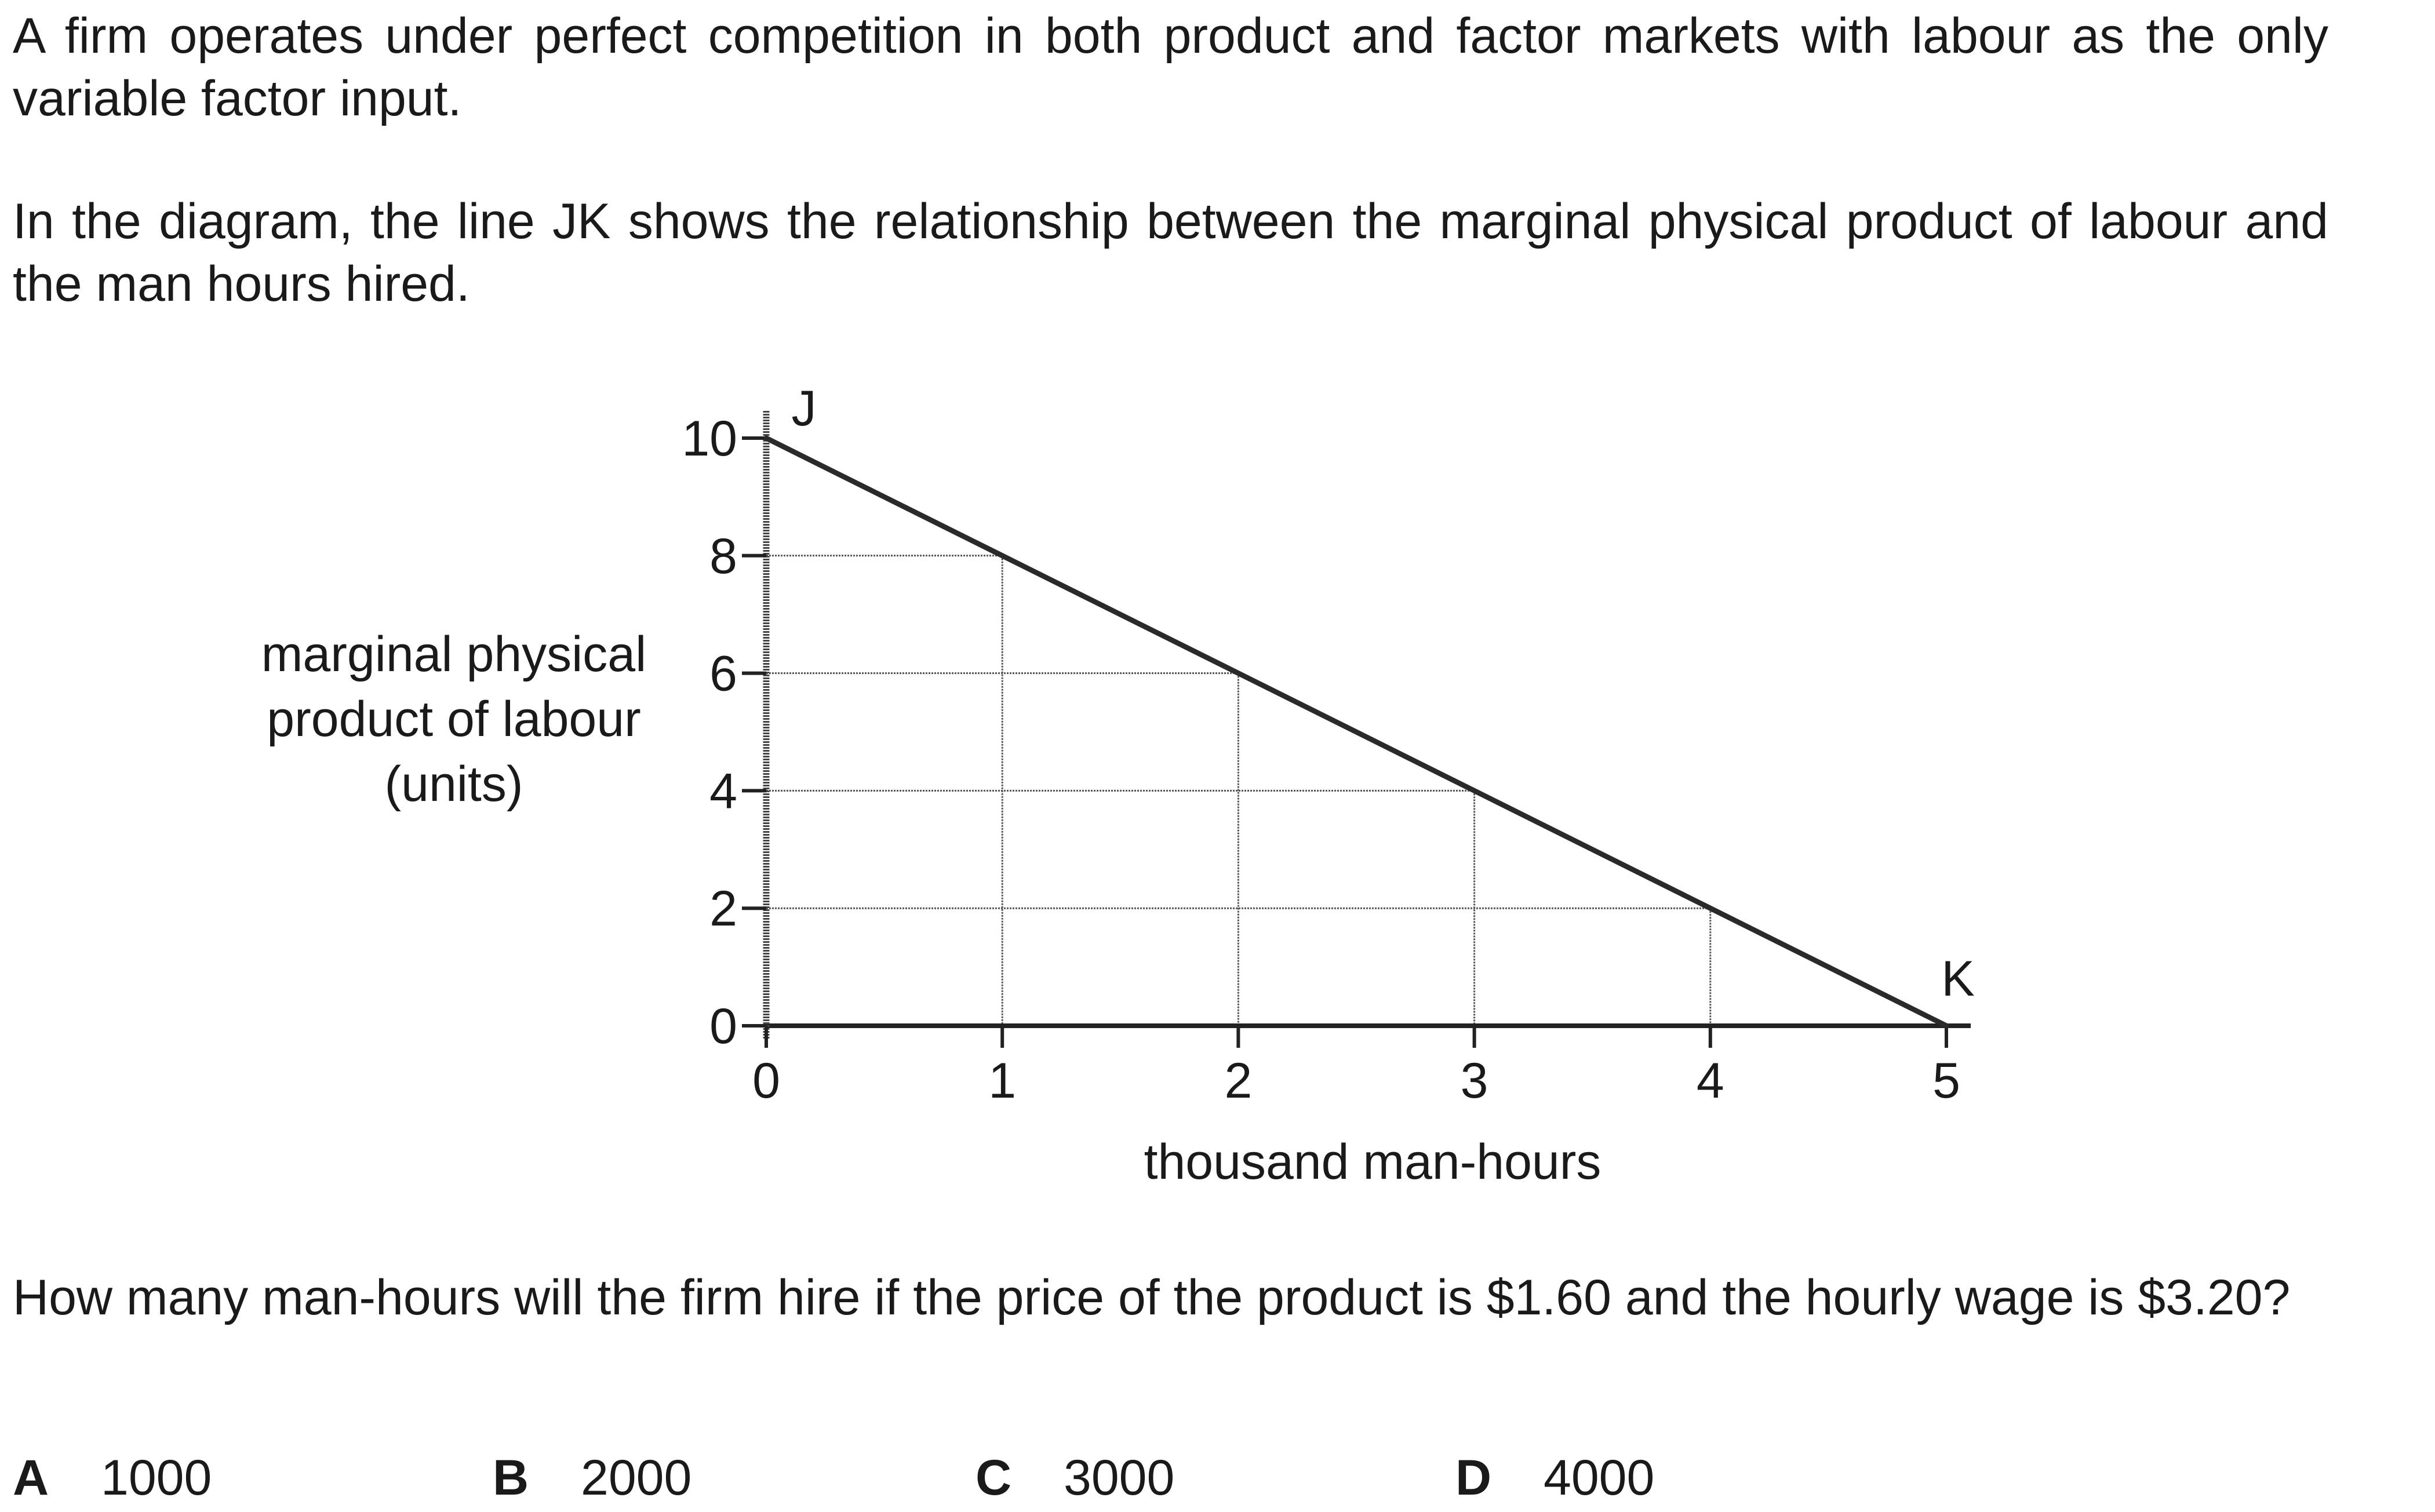 Image resolution: width=2435 pixels, height=1512 pixels. Describe the element at coordinates (1002, 1081) in the screenshot. I see `x-tick-label-1: 1` at that location.